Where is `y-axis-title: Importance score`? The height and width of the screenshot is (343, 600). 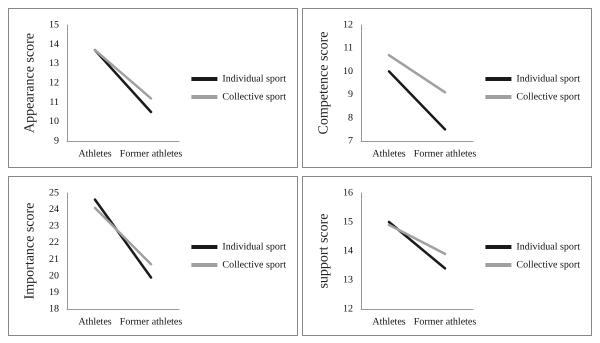 y-axis-title: Importance score is located at coordinates (30, 251).